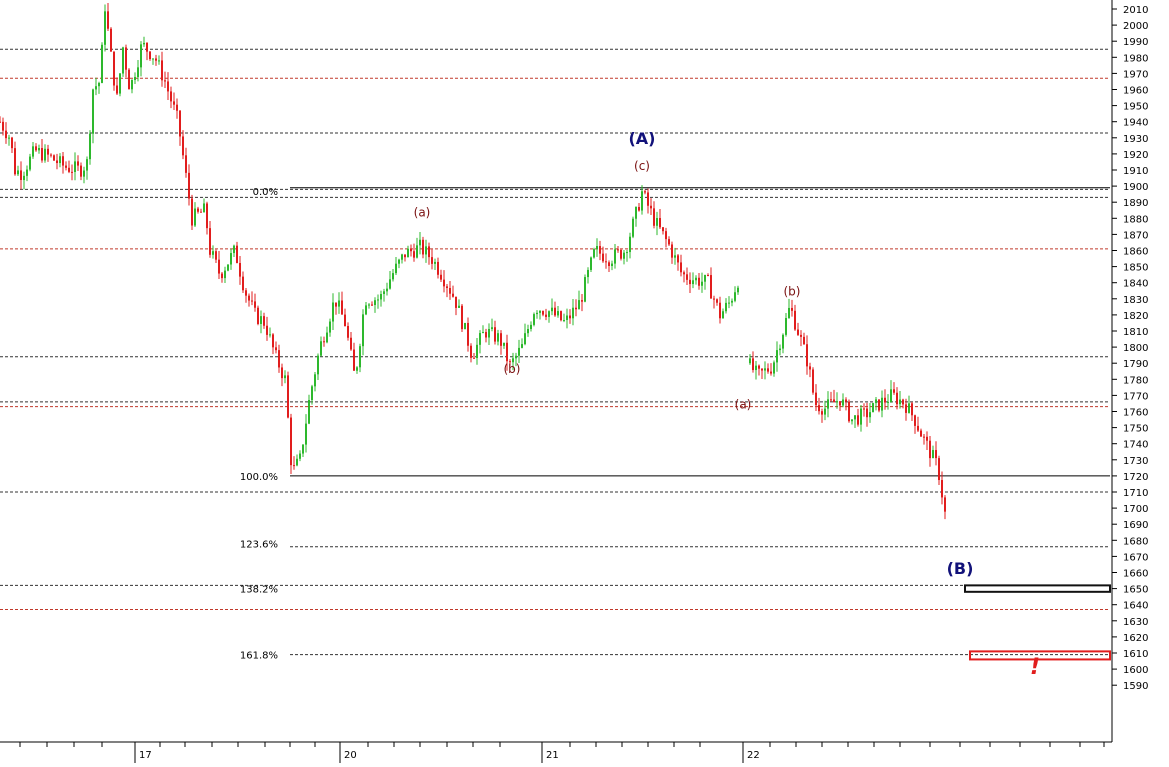  I want to click on y-tick-label: 1590, so click(1135, 686).